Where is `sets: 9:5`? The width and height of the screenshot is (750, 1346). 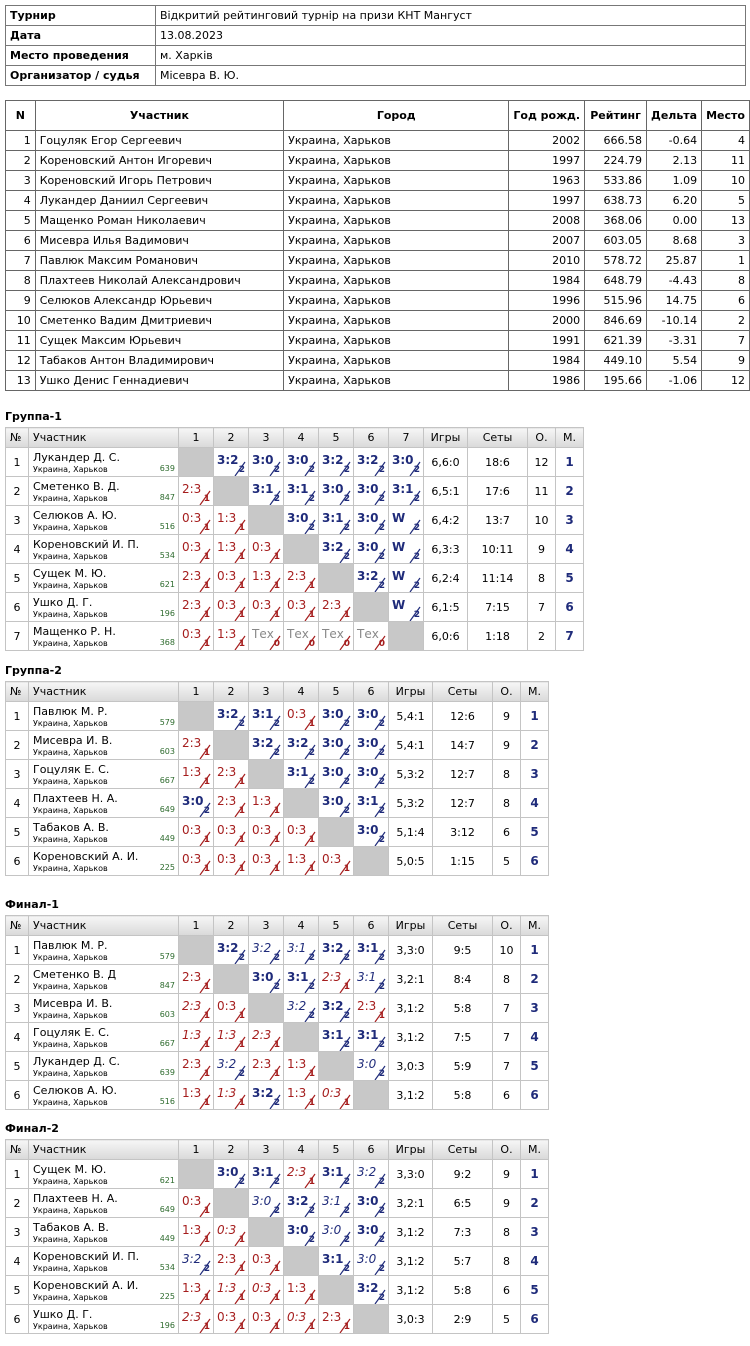
sets: 9:5 is located at coordinates (462, 950).